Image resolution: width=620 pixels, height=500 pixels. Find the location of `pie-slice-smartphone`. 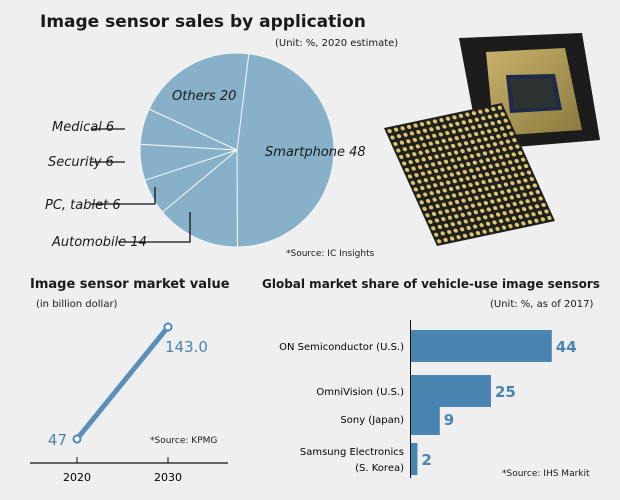

pie-slice-smartphone is located at coordinates (285, 150).